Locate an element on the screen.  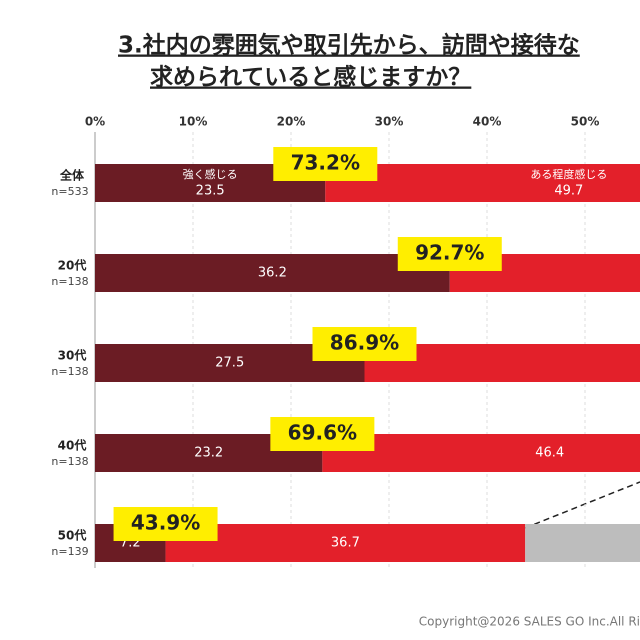
category-label: 全体 is located at coordinates (72, 175).